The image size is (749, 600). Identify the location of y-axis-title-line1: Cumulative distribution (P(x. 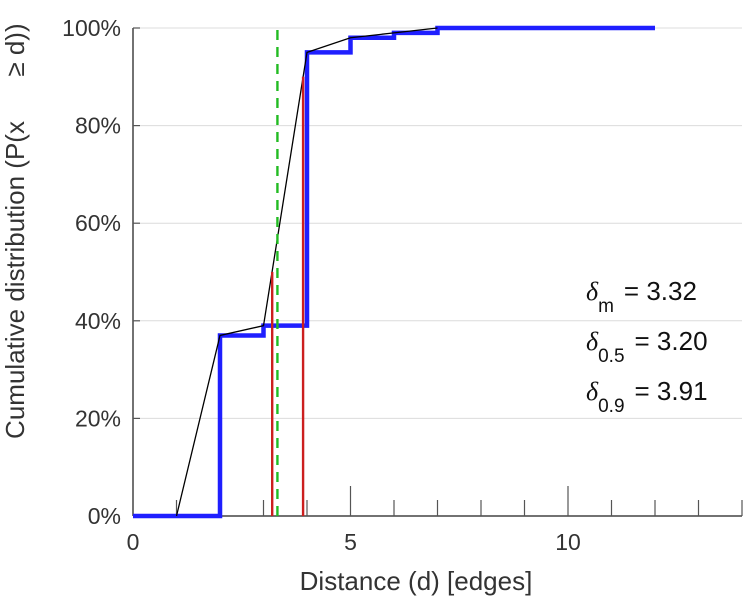
(15, 280).